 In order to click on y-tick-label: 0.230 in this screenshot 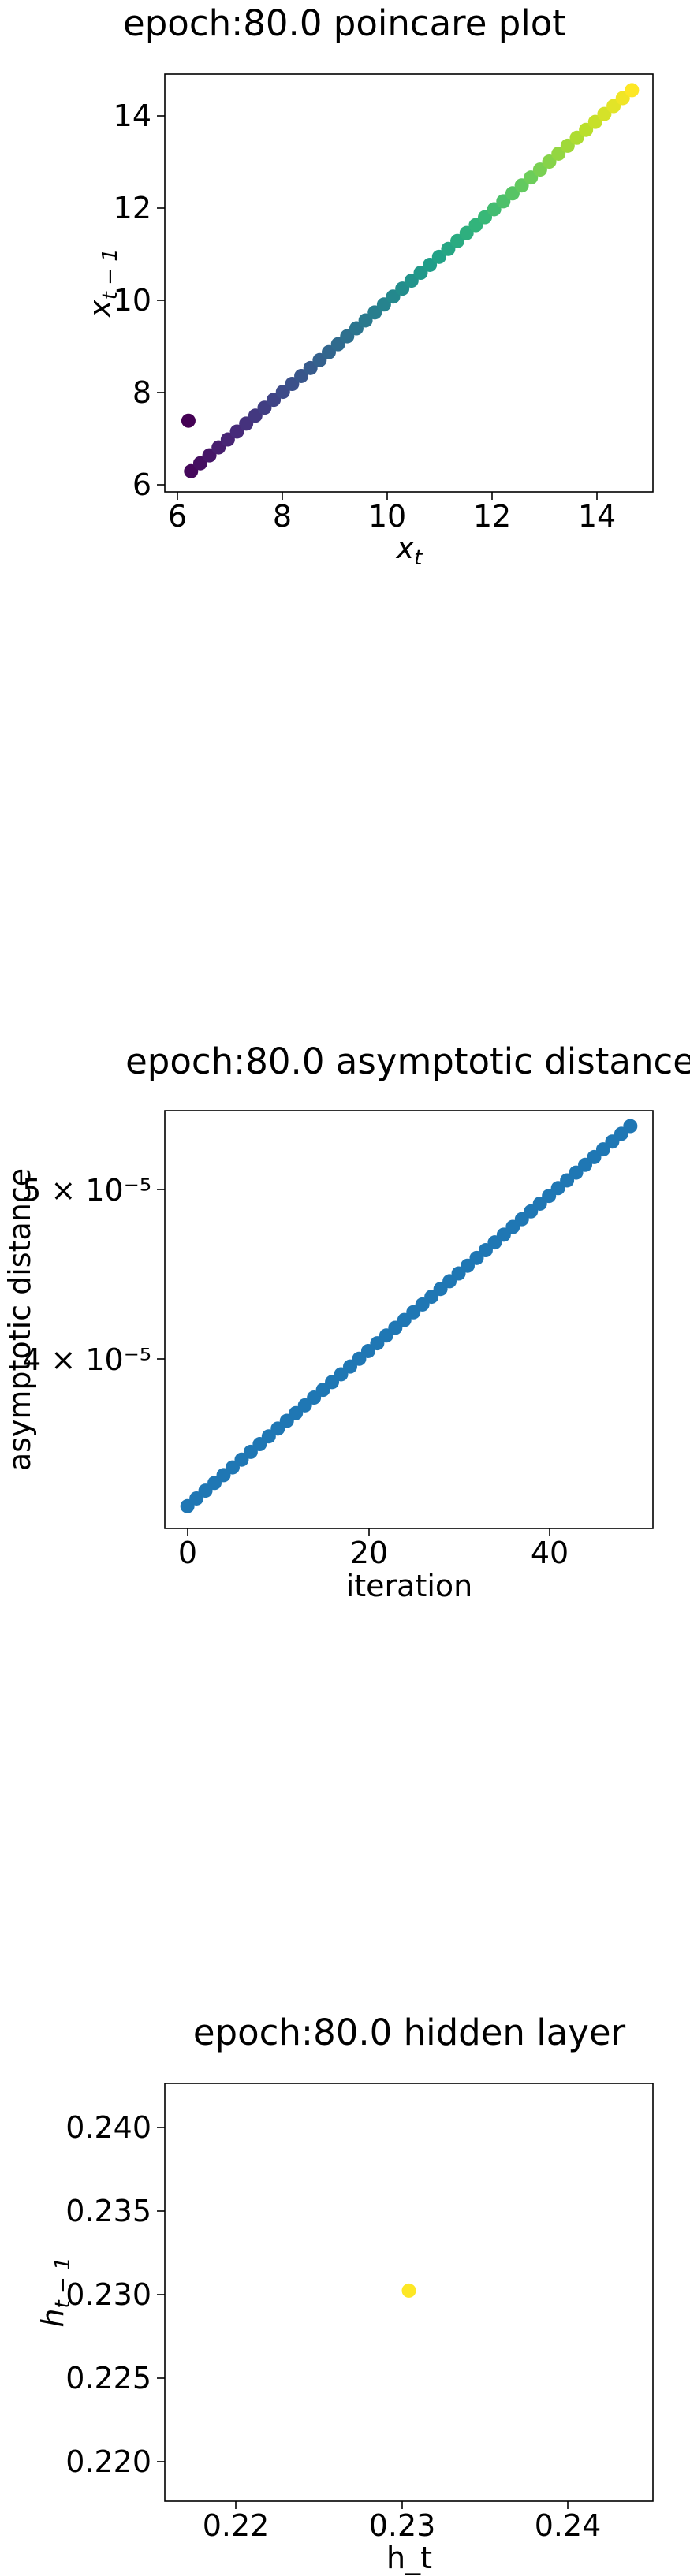, I will do `click(108, 2294)`.